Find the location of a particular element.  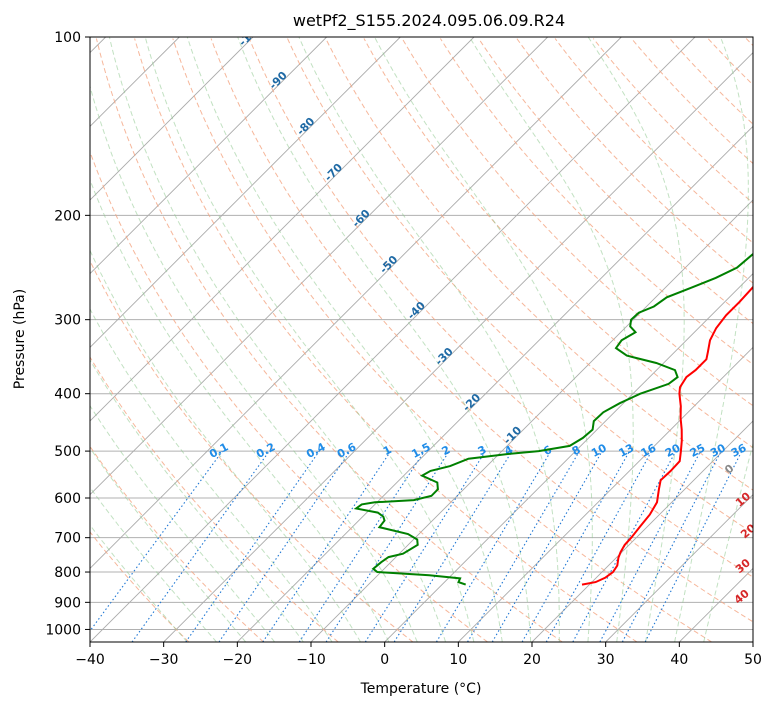

x-tick-label: 10 is located at coordinates (458, 660).